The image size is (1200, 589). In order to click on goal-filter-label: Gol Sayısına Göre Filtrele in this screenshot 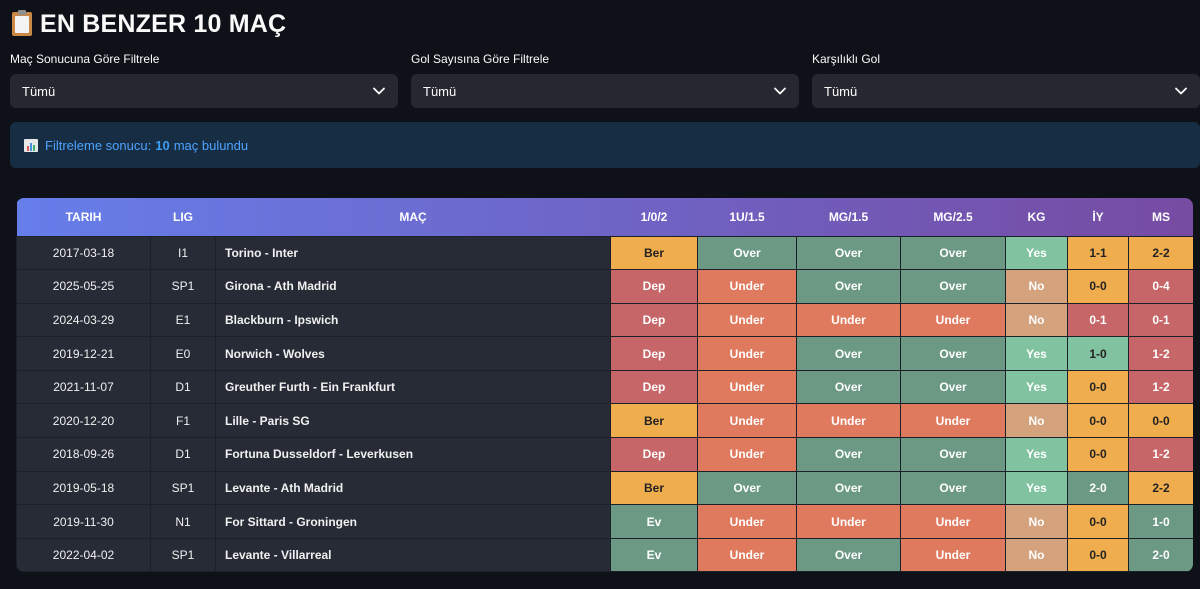, I will do `click(480, 59)`.